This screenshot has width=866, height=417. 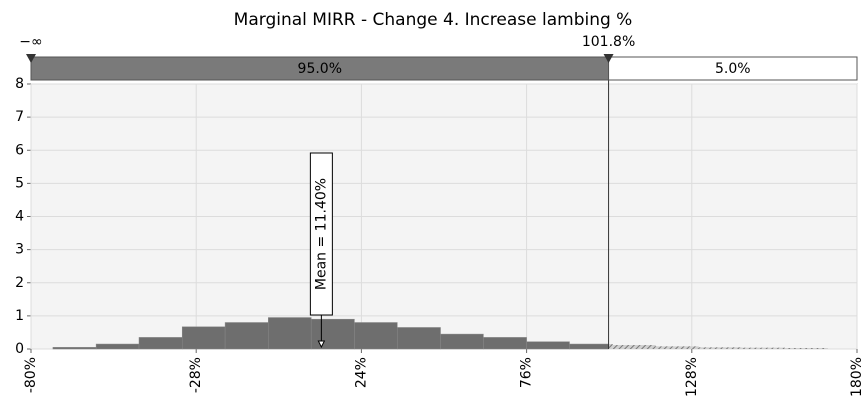 I want to click on region-right, so click(x=733, y=68).